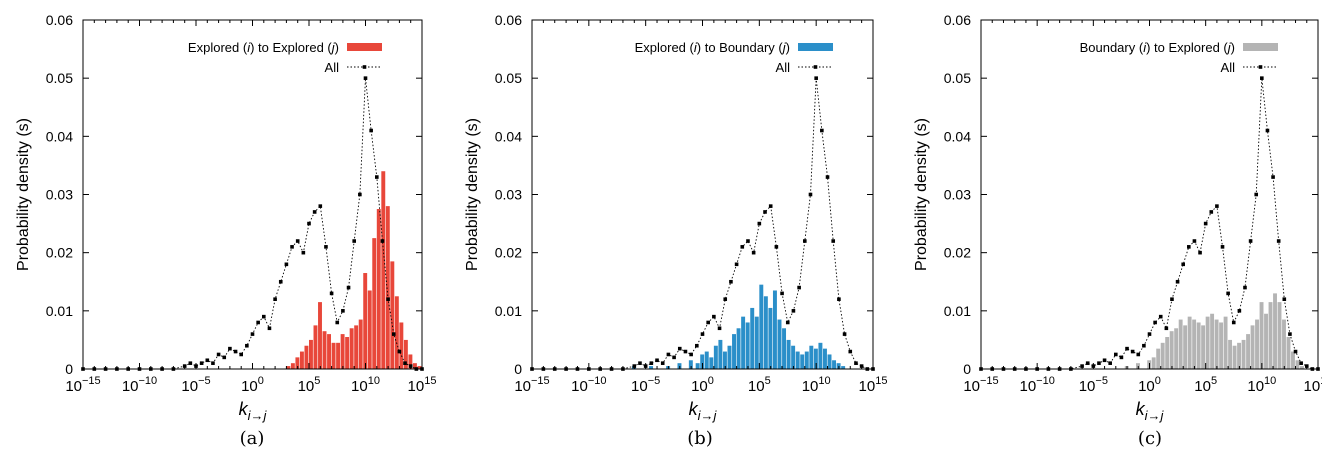 This screenshot has width=1322, height=455. Describe the element at coordinates (1179, 57) in the screenshot. I see `legend: Boundary (i) to Explored (j) All` at that location.